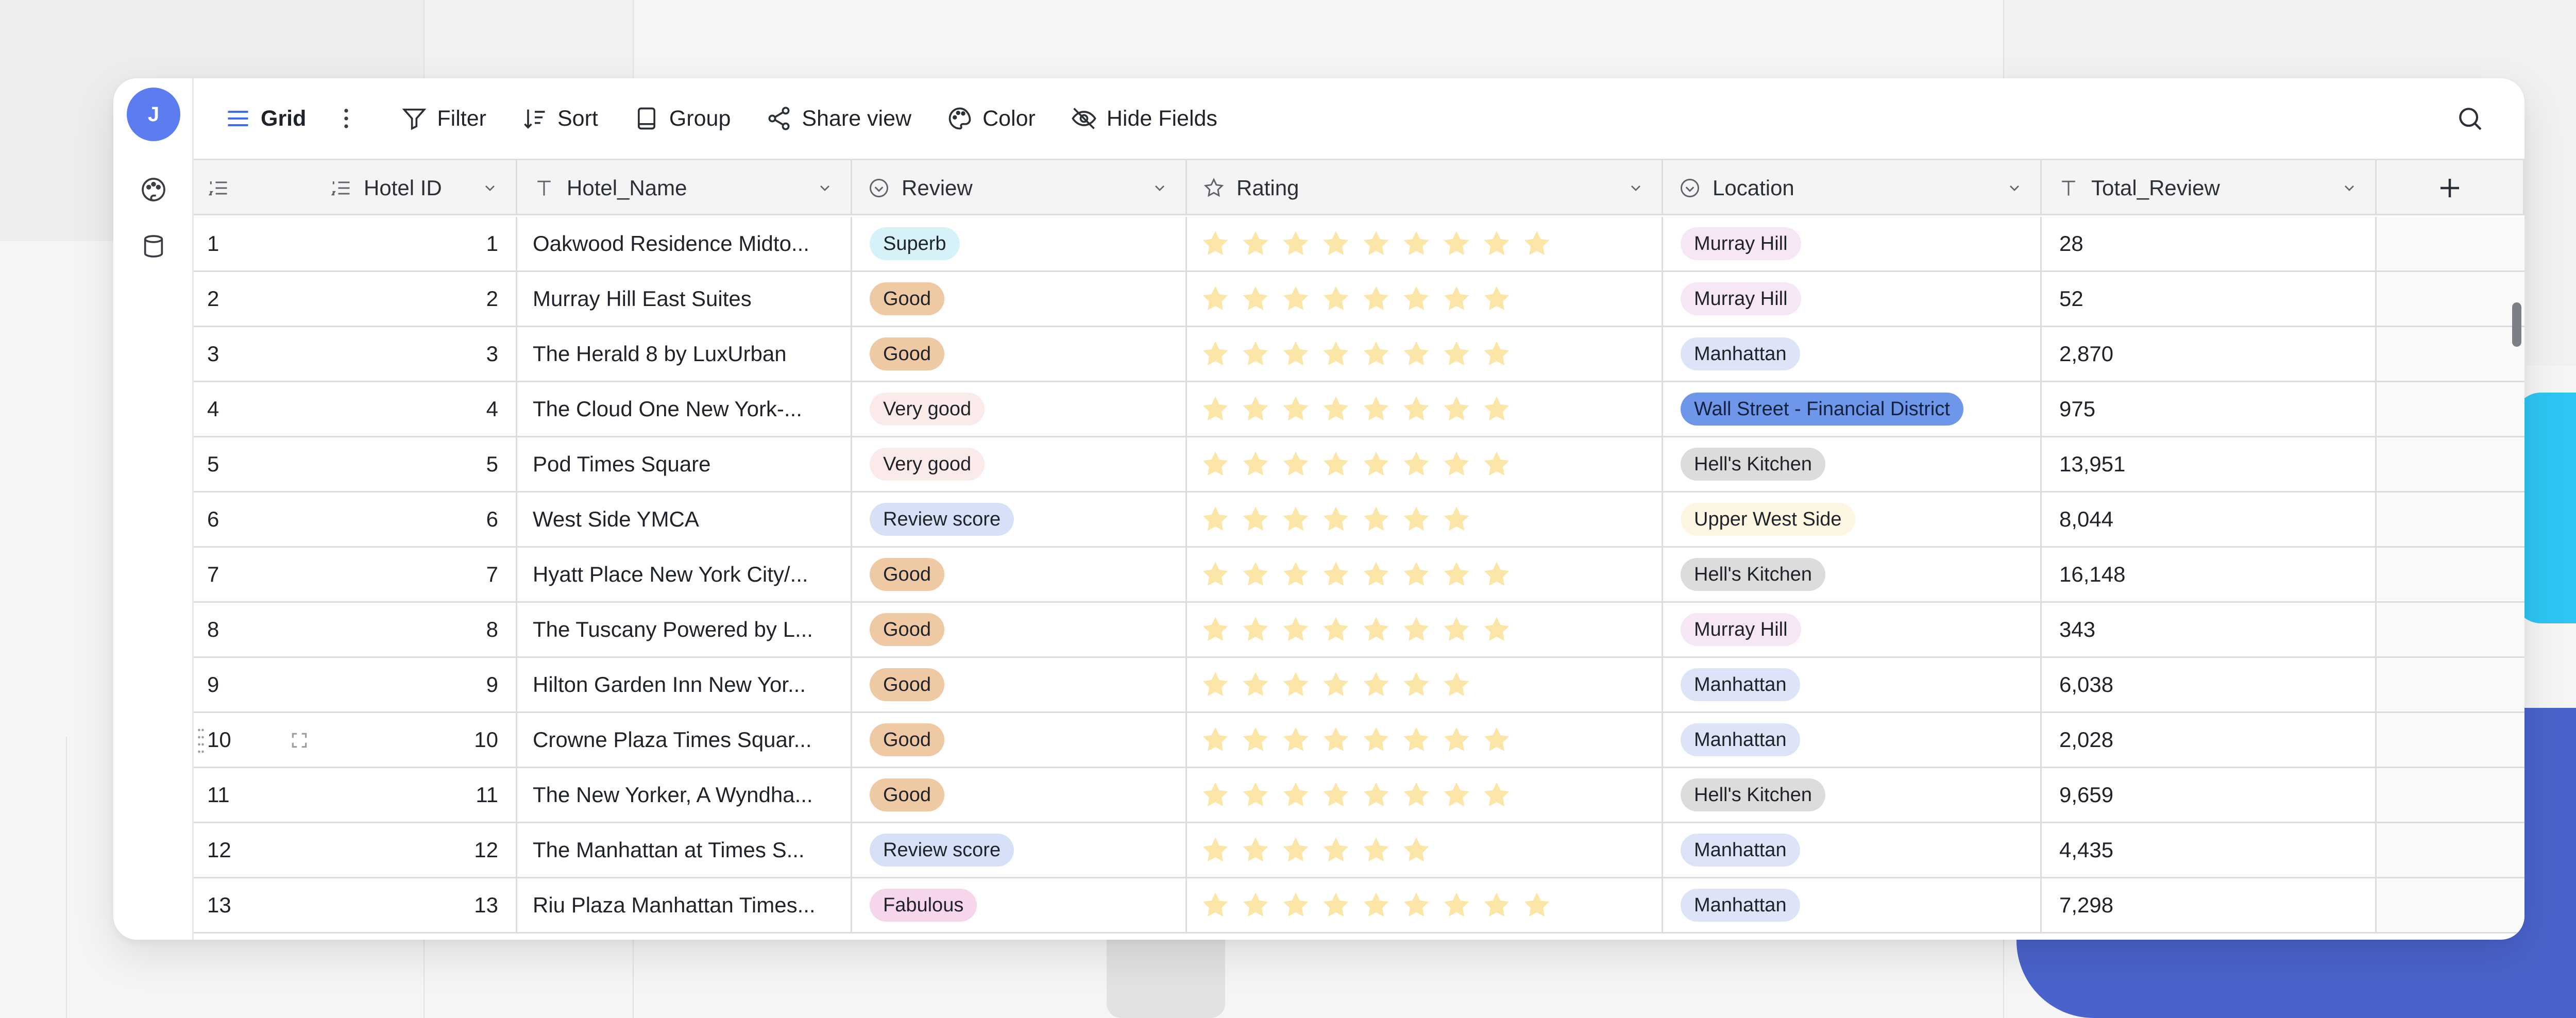 Image resolution: width=2576 pixels, height=1018 pixels. Describe the element at coordinates (838, 118) in the screenshot. I see `share-view-button: Share view` at that location.